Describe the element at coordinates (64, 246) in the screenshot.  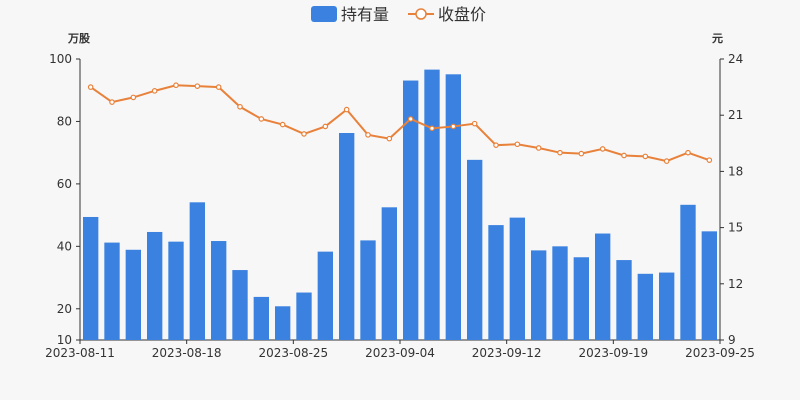
I see `left-tick-label: 40` at that location.